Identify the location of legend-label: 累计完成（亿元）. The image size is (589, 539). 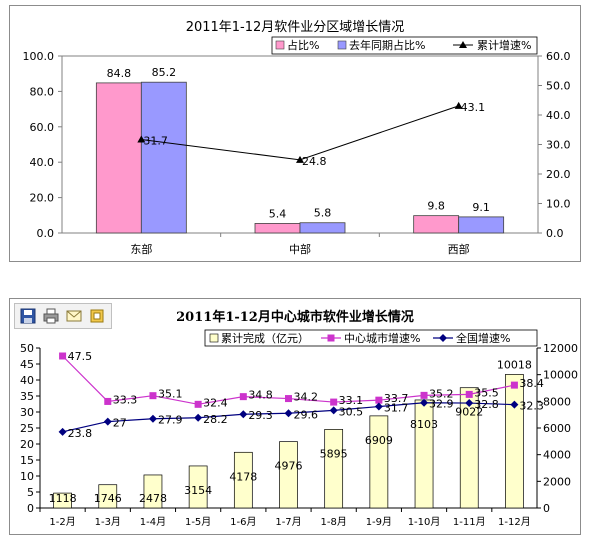
(265, 338).